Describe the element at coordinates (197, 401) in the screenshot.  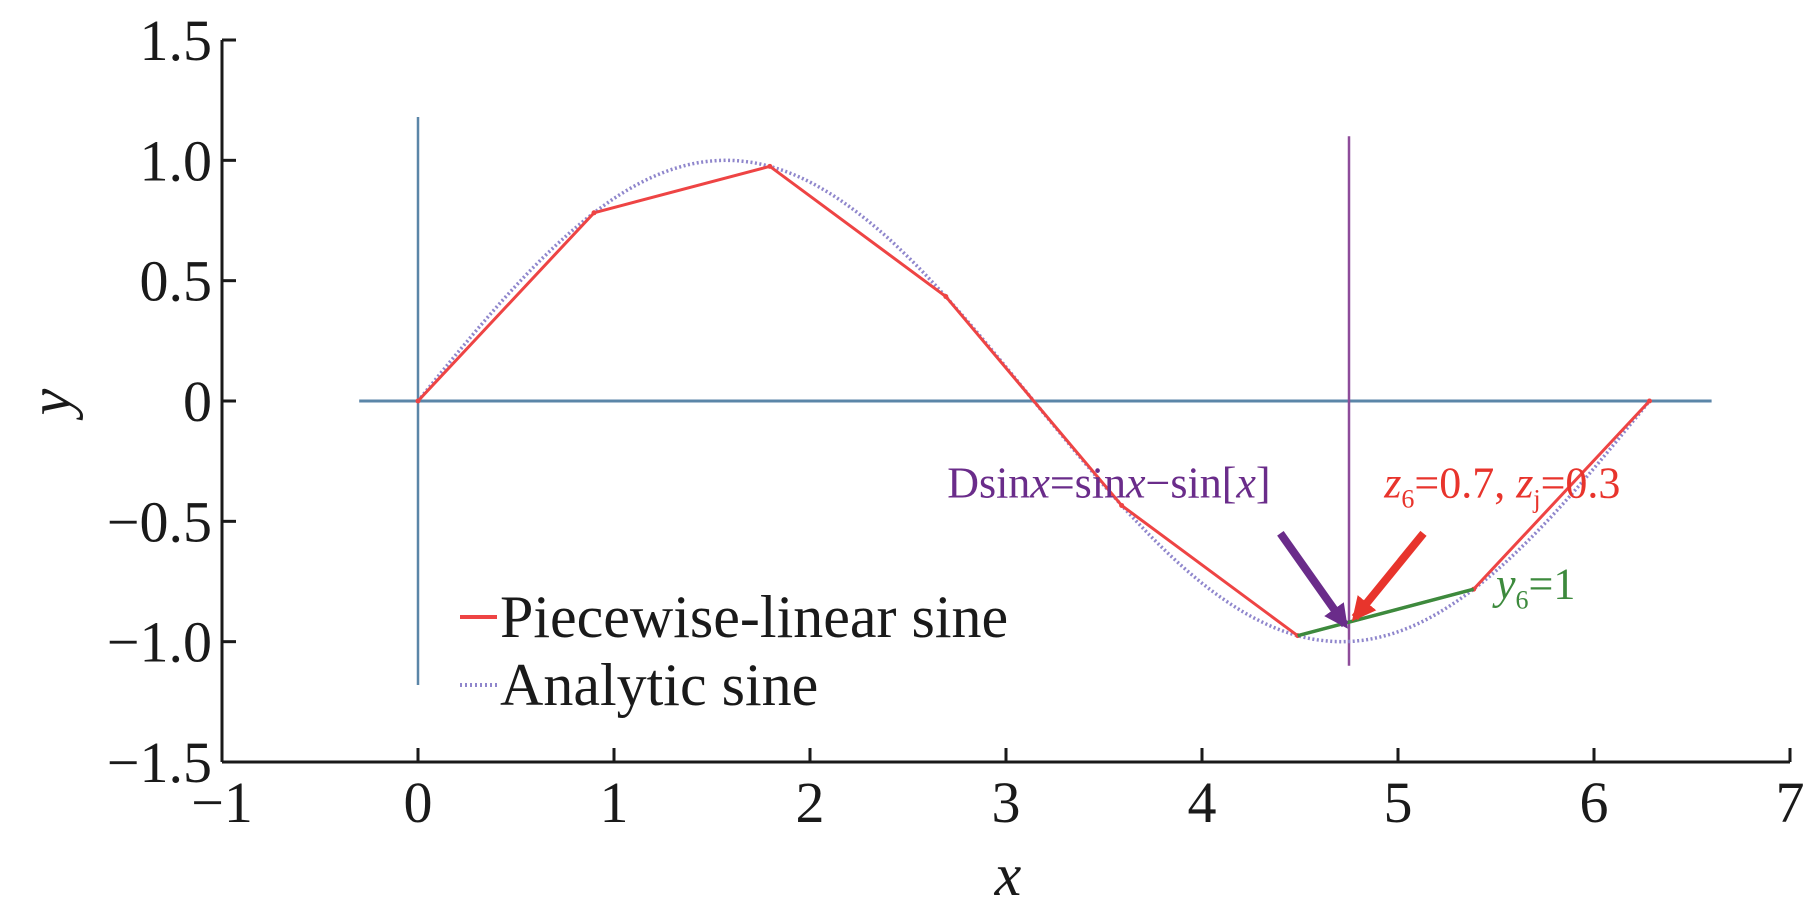
I see `y-tick-label: 0` at that location.